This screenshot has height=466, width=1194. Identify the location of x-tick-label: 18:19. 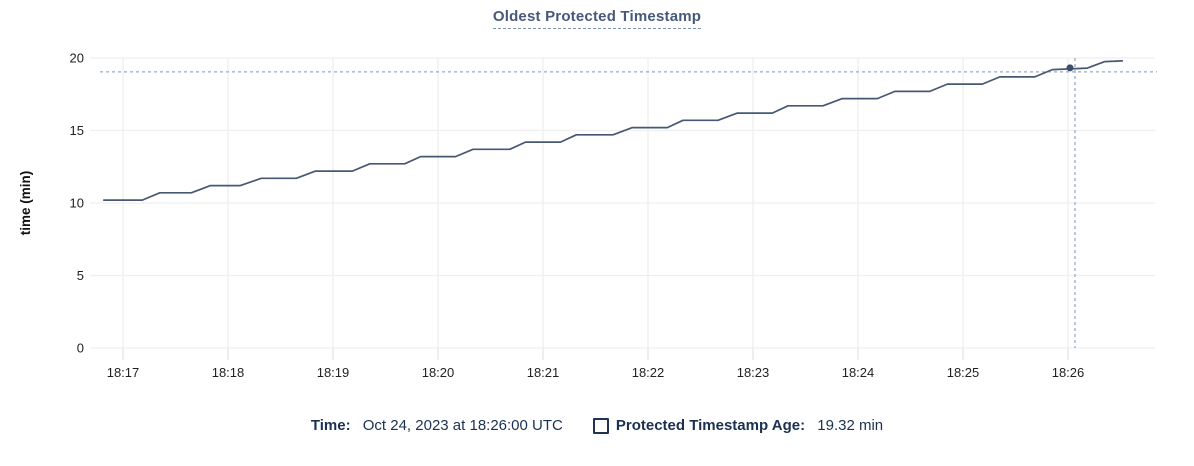
(333, 372).